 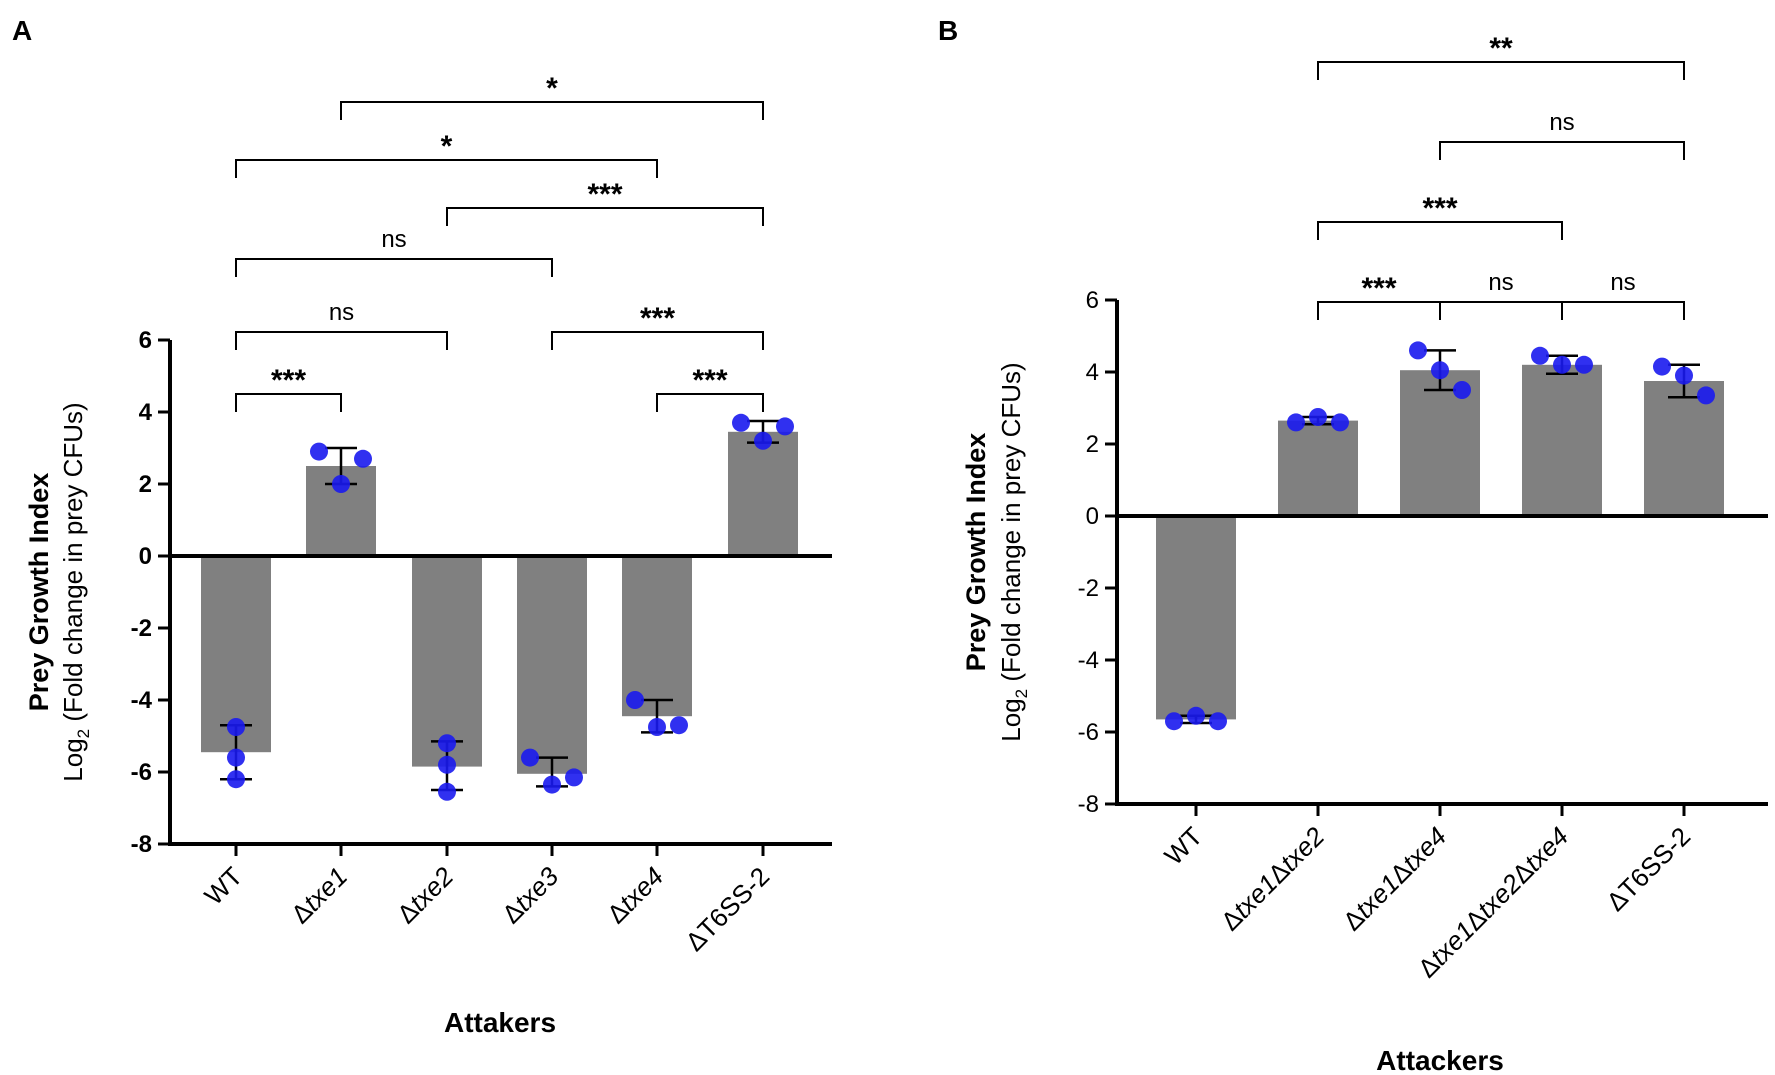 I want to click on a-significance-label-1: ***, so click(x=709, y=380).